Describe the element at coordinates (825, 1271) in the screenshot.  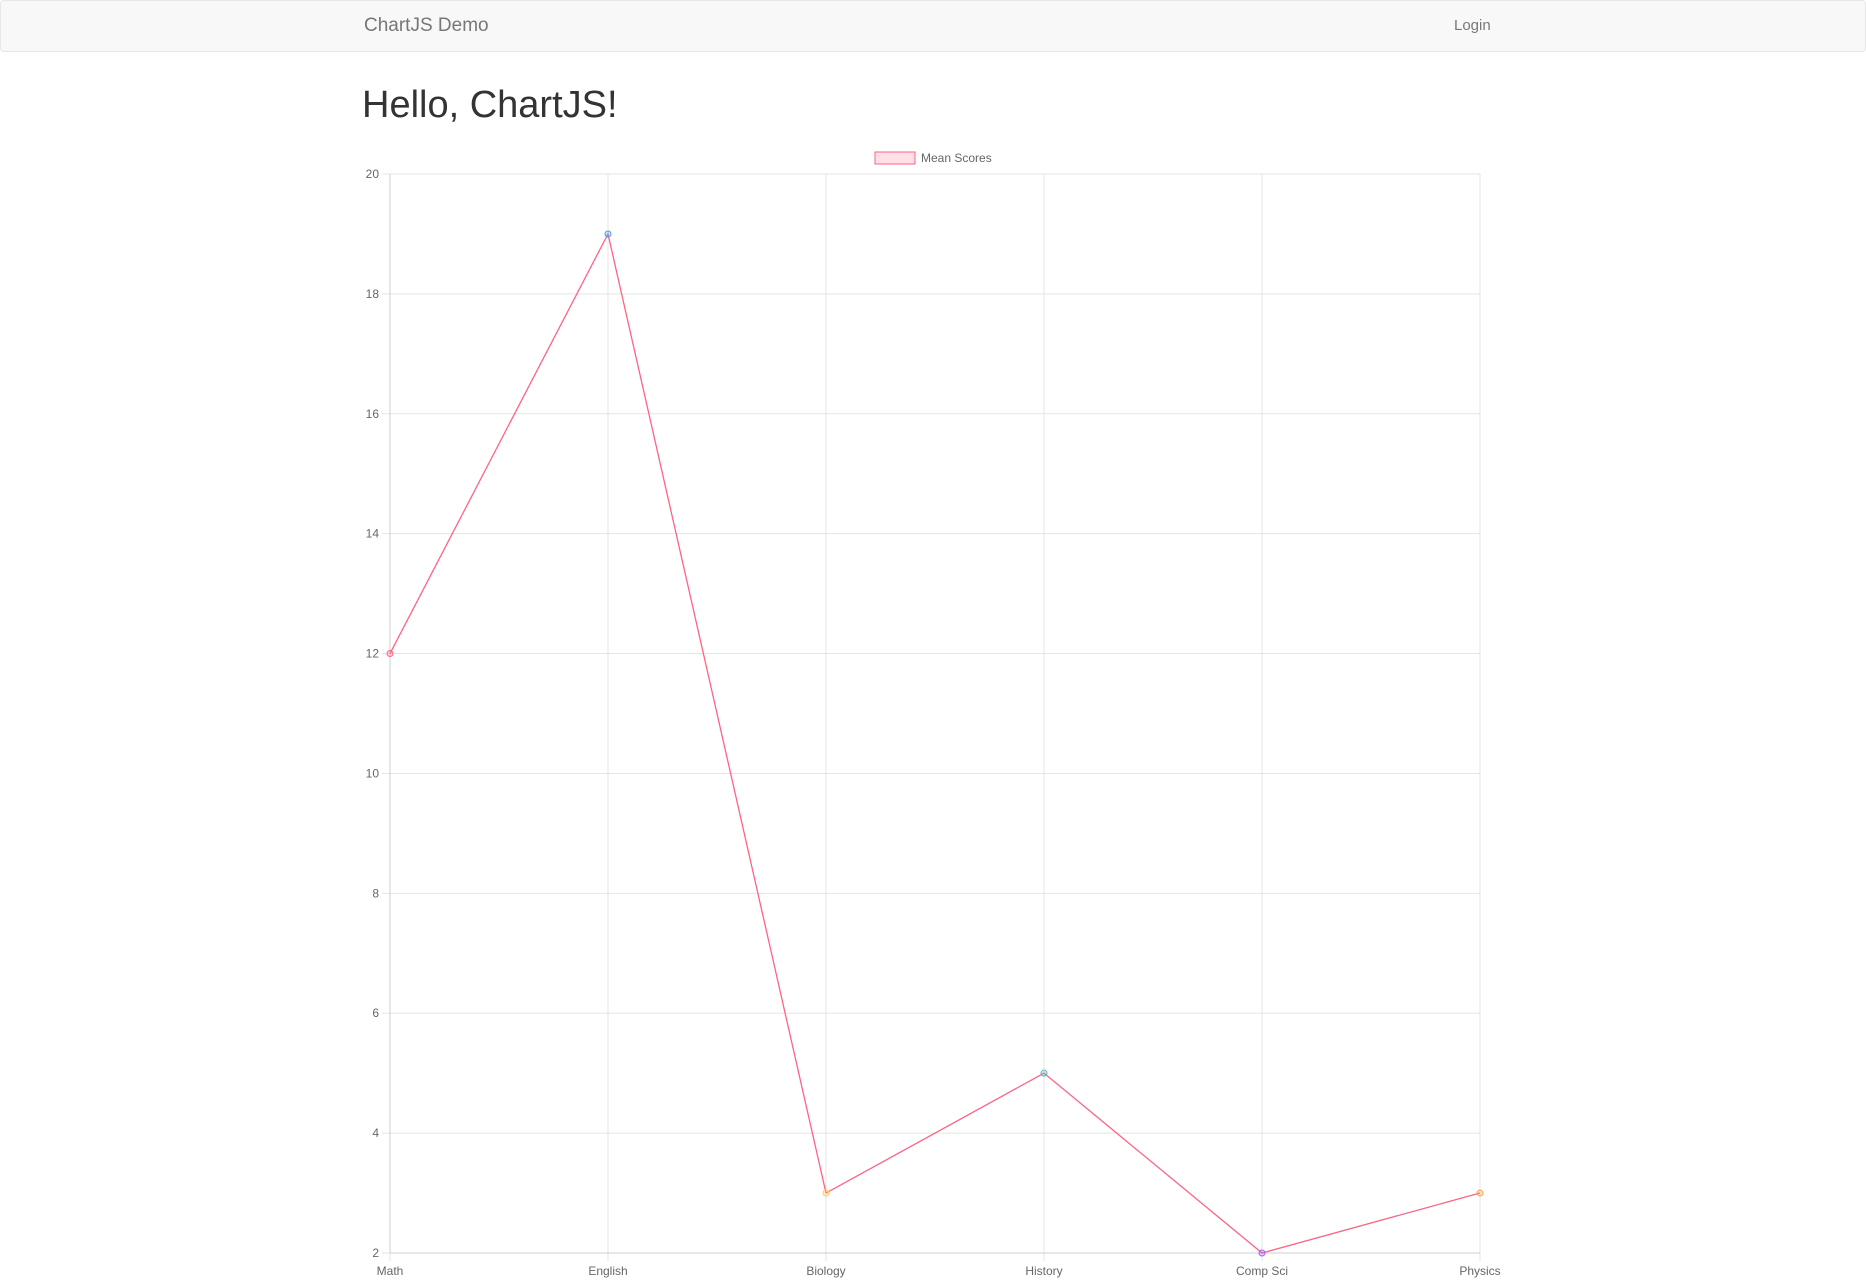
I see `x-tick-label: Biology` at that location.